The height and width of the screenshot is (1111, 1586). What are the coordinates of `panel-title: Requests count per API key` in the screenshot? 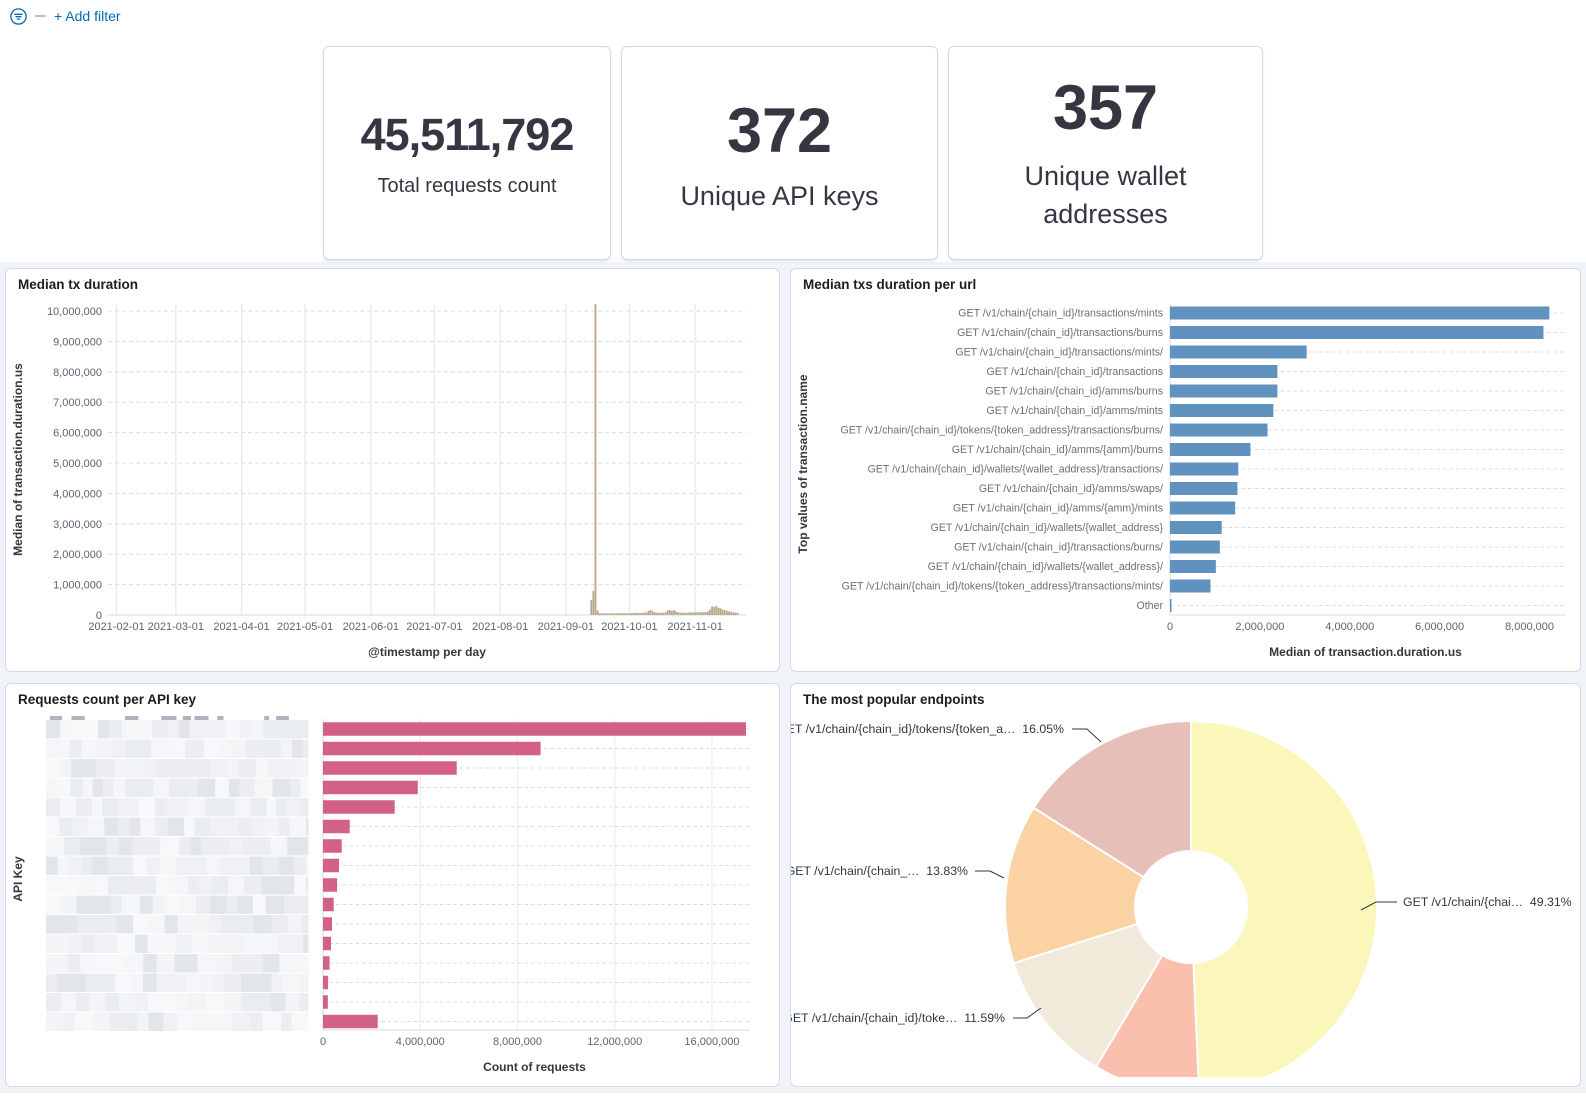 It's located at (107, 699).